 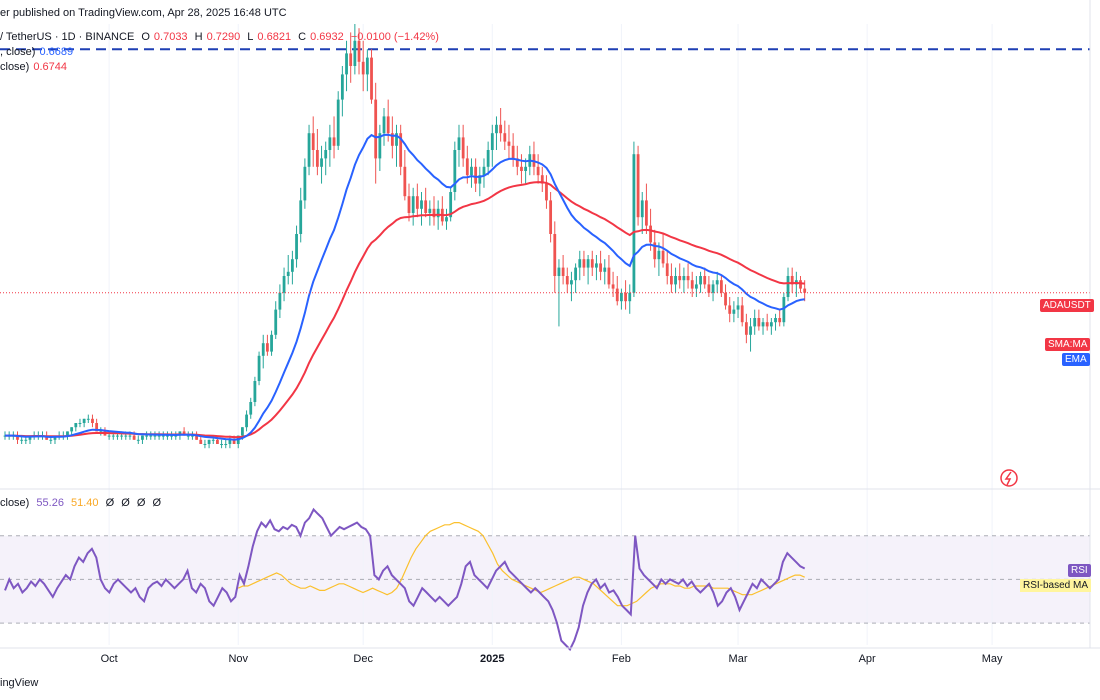 I want to click on x-tick-nov: Nov, so click(x=238, y=659).